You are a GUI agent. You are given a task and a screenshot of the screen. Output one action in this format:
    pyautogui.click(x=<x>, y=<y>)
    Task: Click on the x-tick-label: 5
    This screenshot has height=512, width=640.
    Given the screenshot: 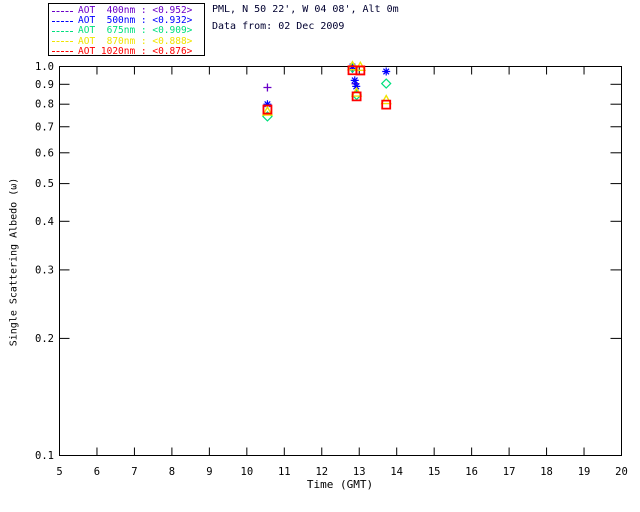 What is the action you would take?
    pyautogui.click(x=59, y=472)
    